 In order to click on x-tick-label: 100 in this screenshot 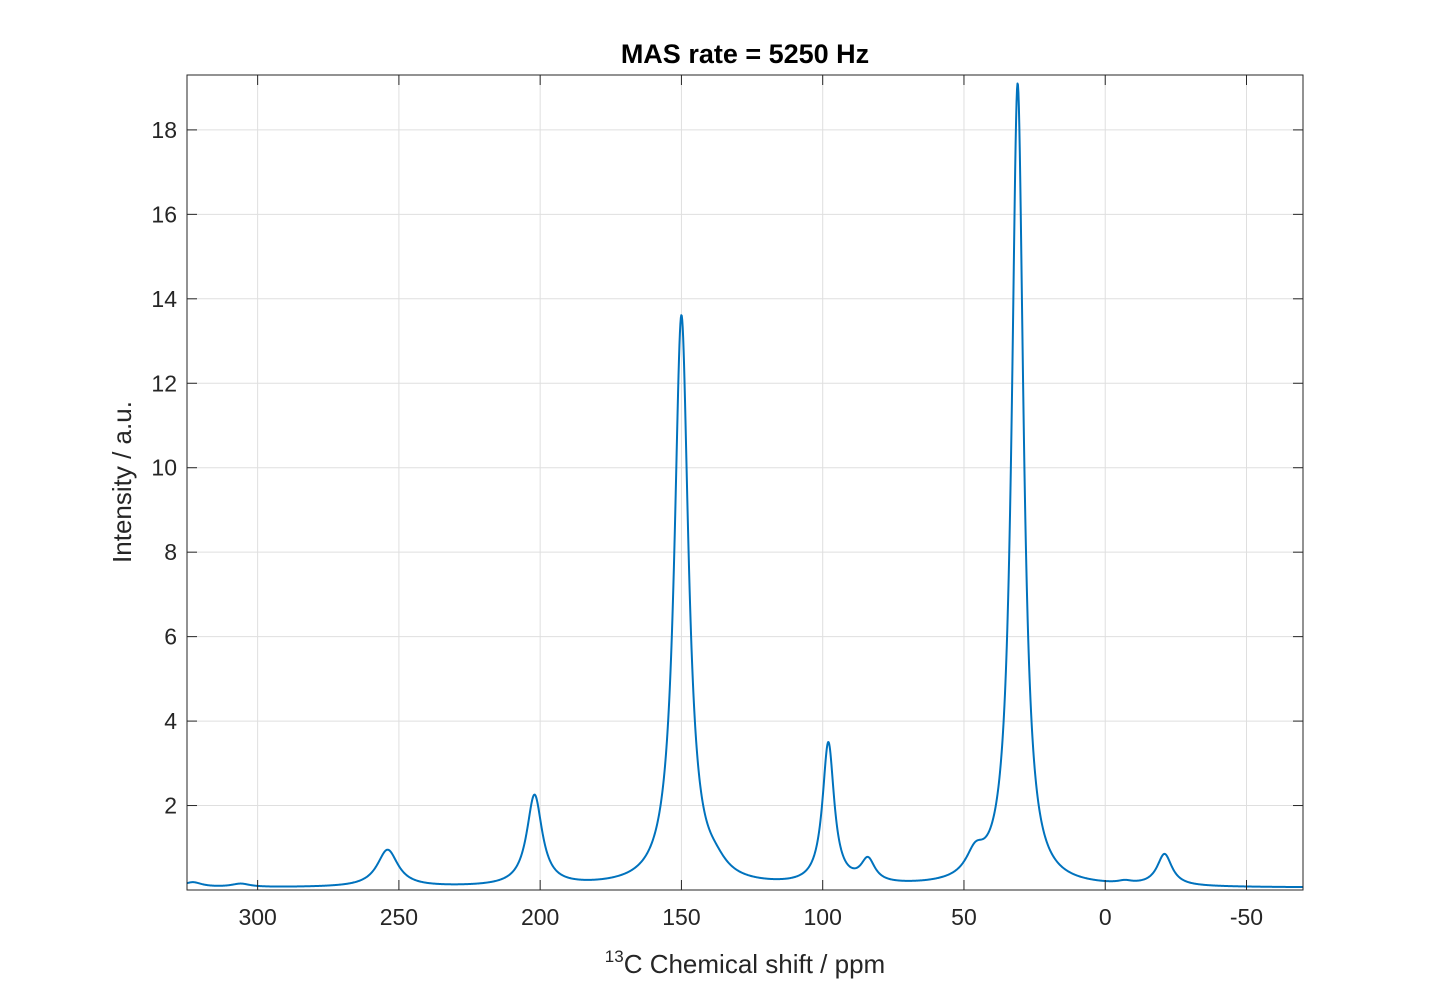, I will do `click(823, 917)`.